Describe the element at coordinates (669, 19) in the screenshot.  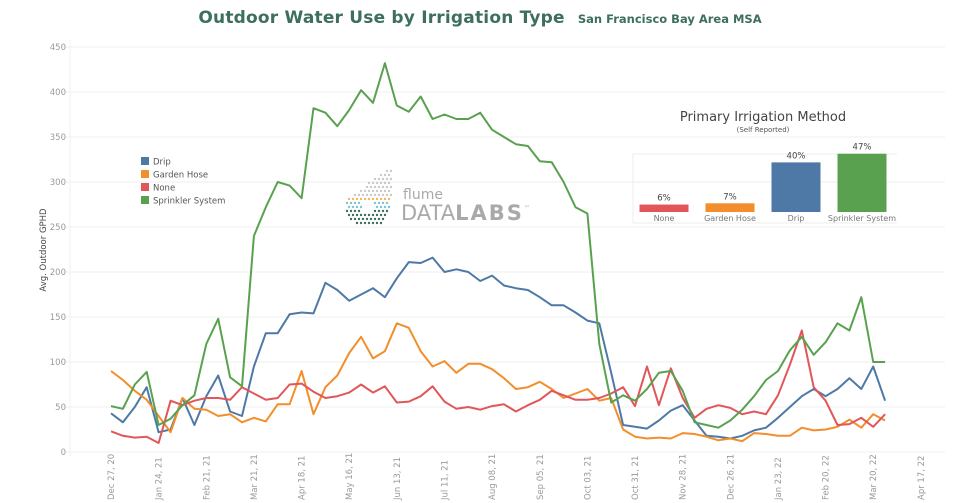
I see `chart-subtitle: San Francisco Bay Area MSA` at that location.